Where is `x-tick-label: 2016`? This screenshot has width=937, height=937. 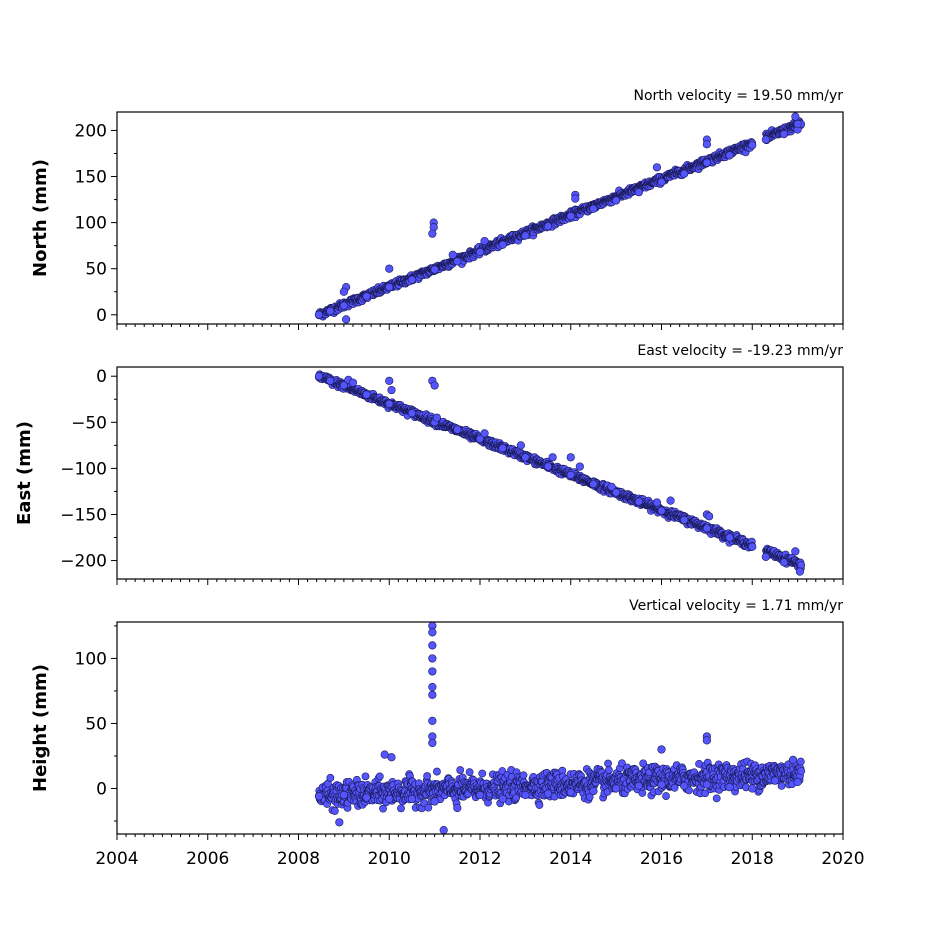
x-tick-label: 2016 is located at coordinates (661, 859).